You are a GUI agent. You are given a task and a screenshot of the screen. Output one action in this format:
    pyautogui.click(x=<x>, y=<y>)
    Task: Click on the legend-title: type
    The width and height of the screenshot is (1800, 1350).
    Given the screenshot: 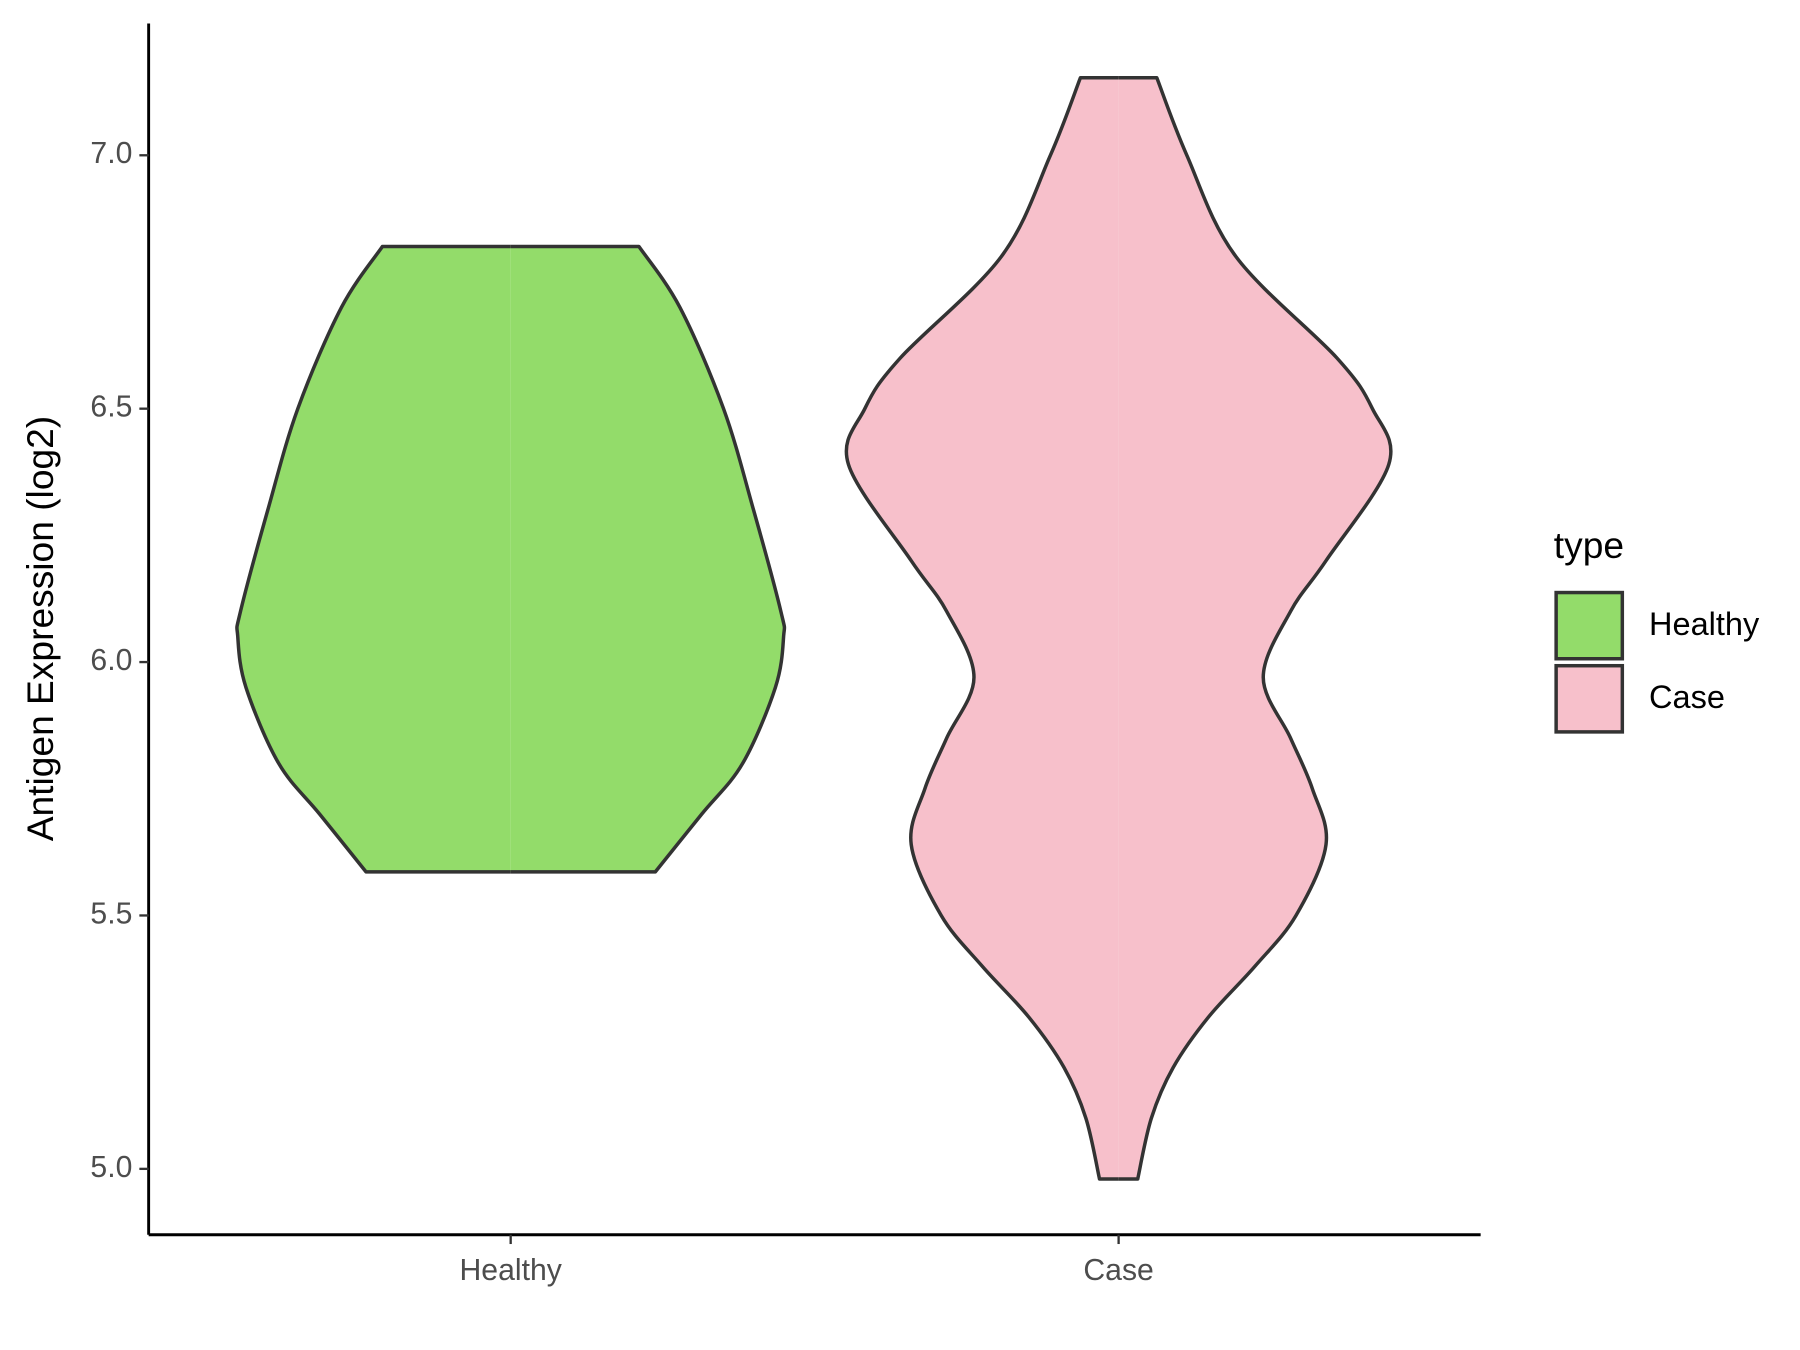 What is the action you would take?
    pyautogui.click(x=1589, y=545)
    